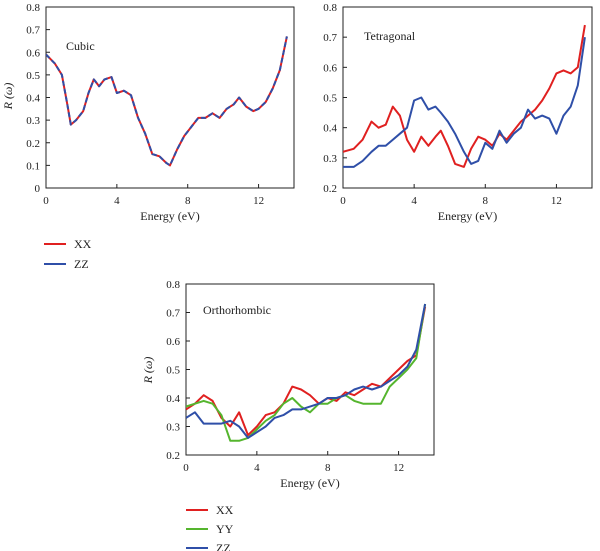  Describe the element at coordinates (80, 46) in the screenshot. I see `panel-label: Cubic` at that location.